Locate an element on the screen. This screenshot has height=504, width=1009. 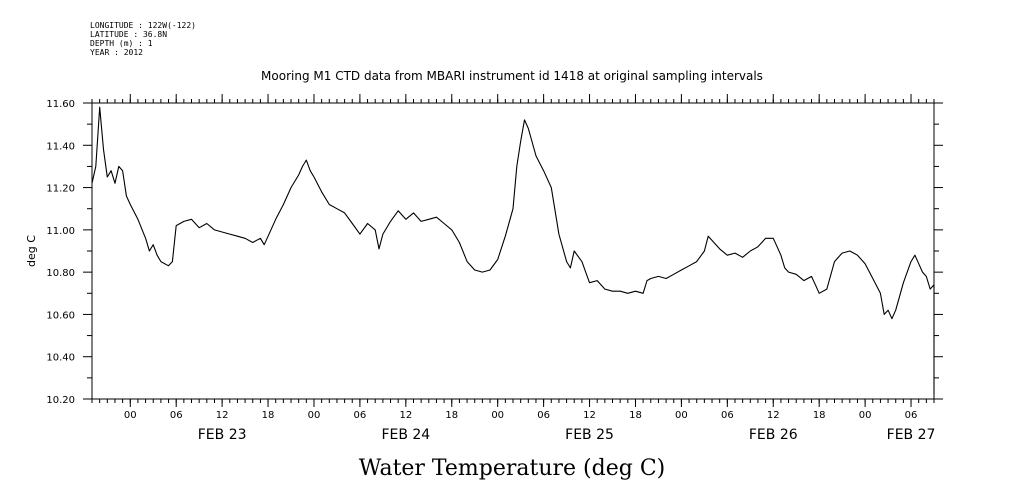
y-tick-label: 11.20 is located at coordinates (60, 189).